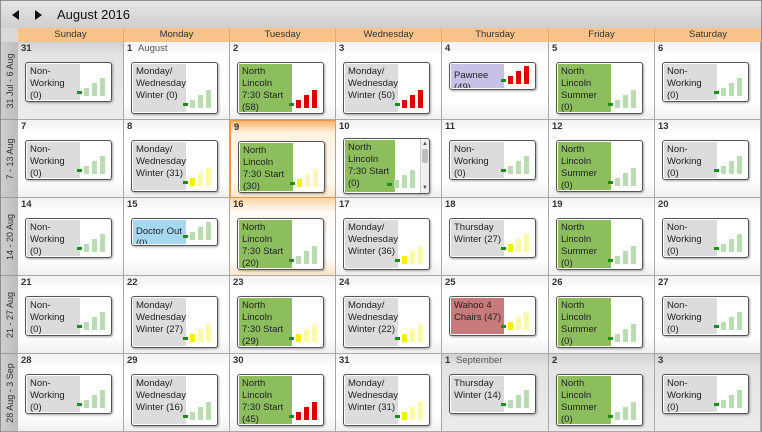 The height and width of the screenshot is (432, 762). I want to click on day-cell: 31 Monday/ Wednesday Winter (31), so click(389, 393).